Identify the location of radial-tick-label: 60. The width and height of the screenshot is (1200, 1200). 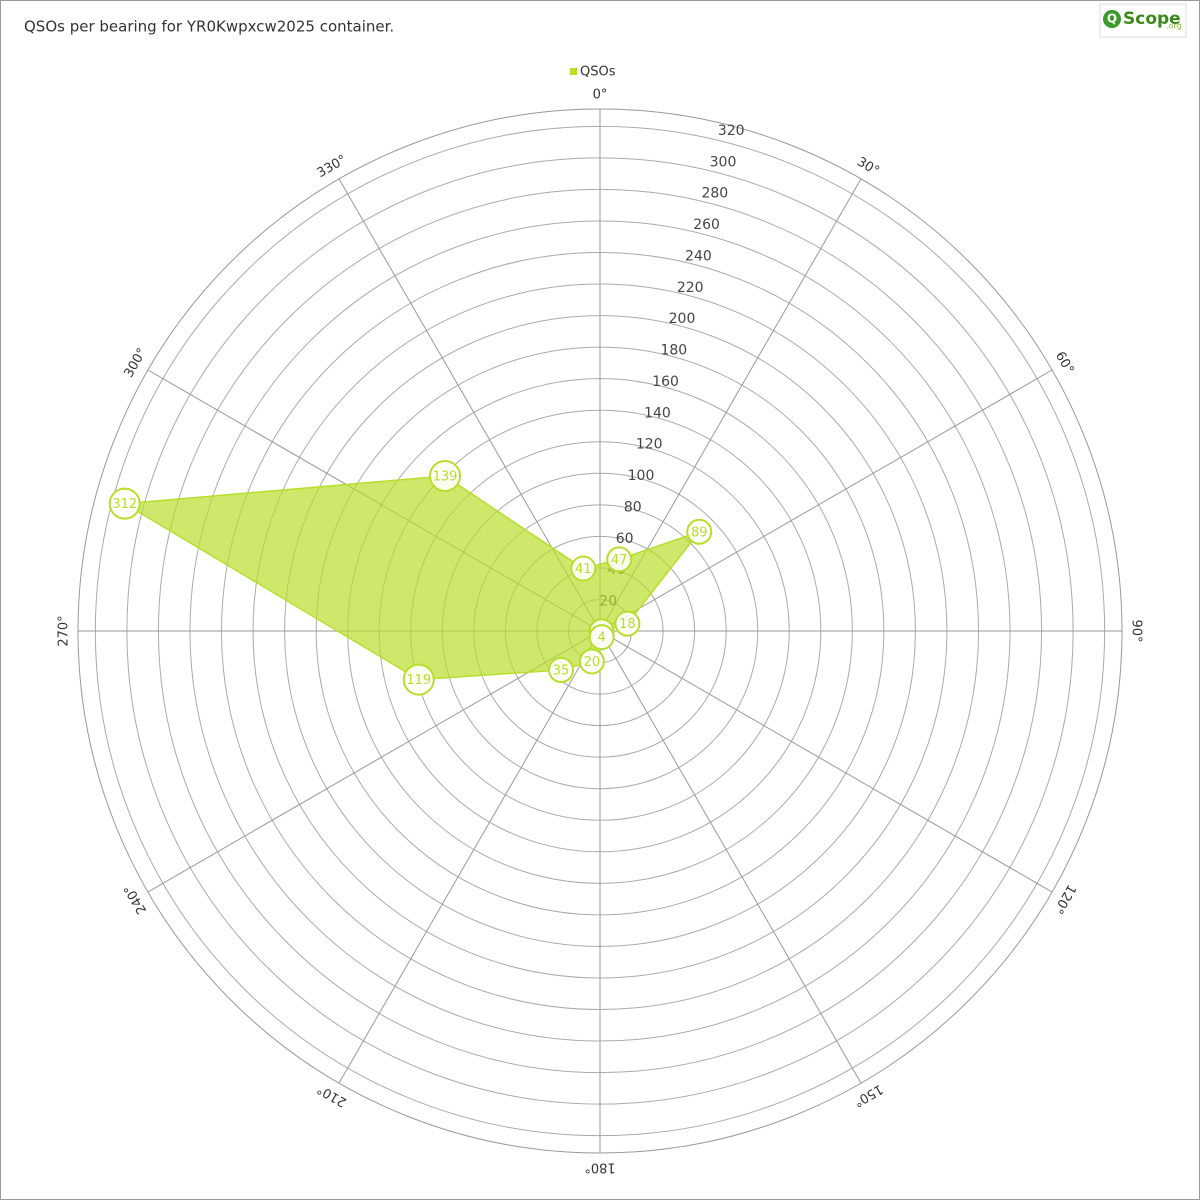
(625, 539).